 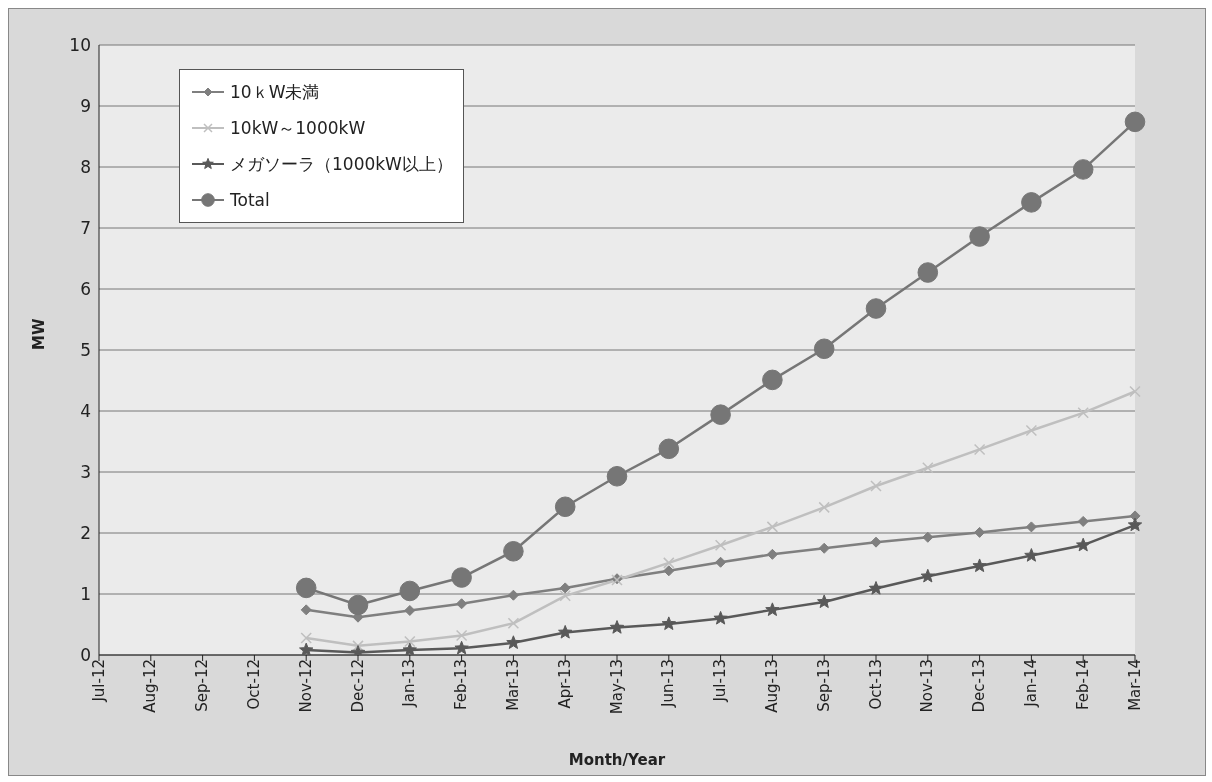 I want to click on y-tick-label: 4, so click(x=85, y=411).